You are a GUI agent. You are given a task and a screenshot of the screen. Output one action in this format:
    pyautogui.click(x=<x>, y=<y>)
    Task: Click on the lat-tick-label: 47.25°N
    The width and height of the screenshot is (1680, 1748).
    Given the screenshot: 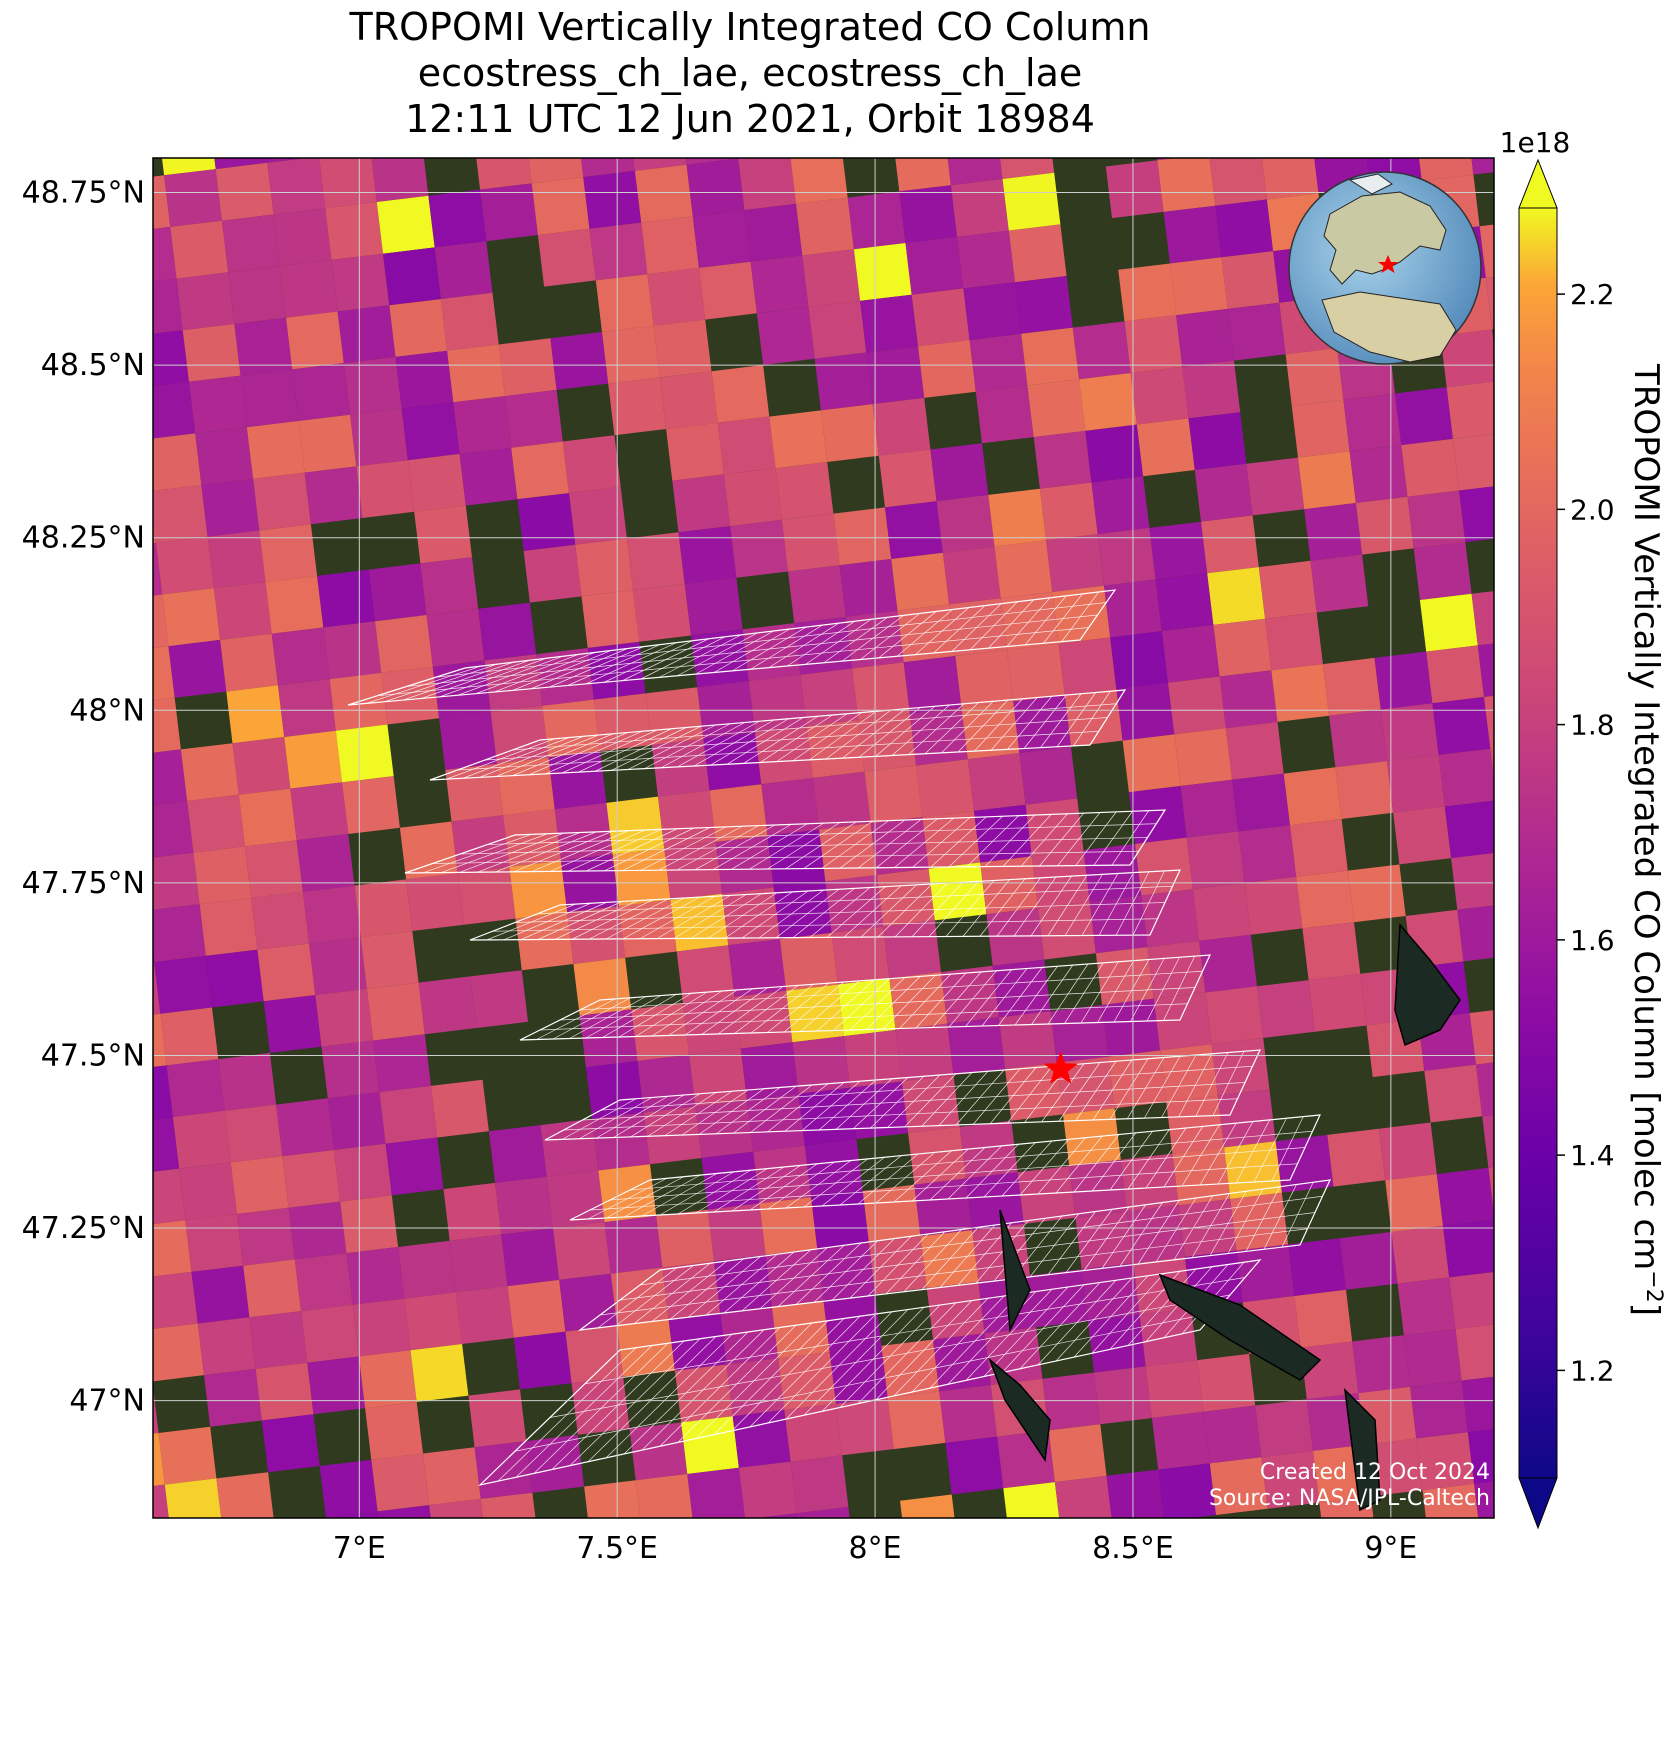 What is the action you would take?
    pyautogui.click(x=83, y=1228)
    